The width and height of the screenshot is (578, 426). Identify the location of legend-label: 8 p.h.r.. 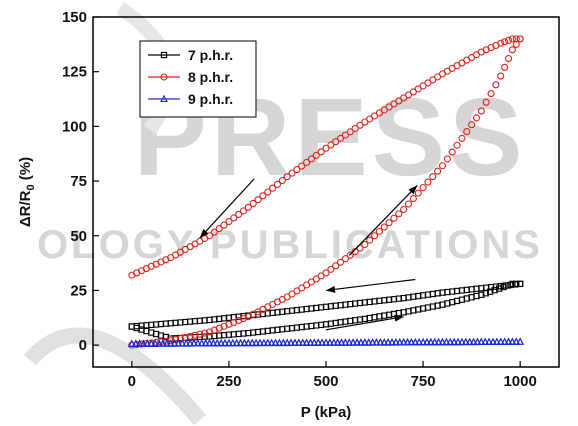
(210, 77).